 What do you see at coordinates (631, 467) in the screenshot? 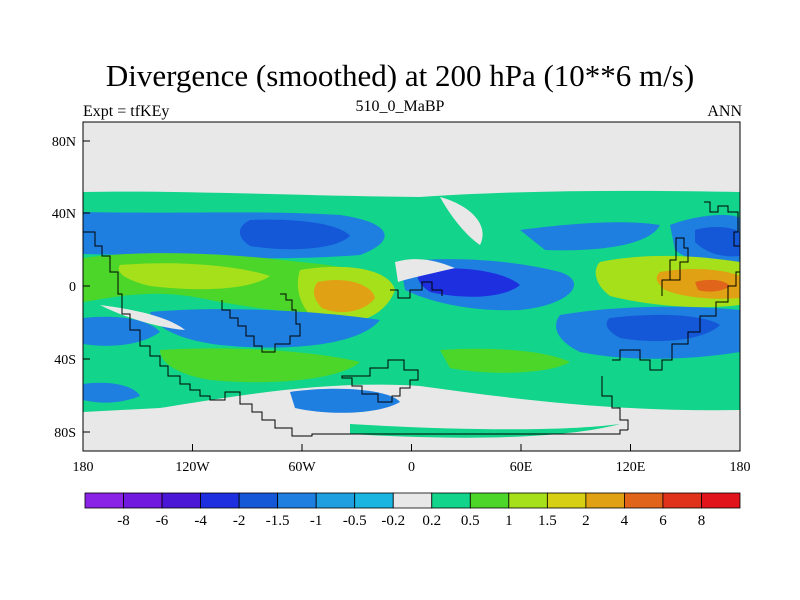
I see `lon-tick-label: 120E` at bounding box center [631, 467].